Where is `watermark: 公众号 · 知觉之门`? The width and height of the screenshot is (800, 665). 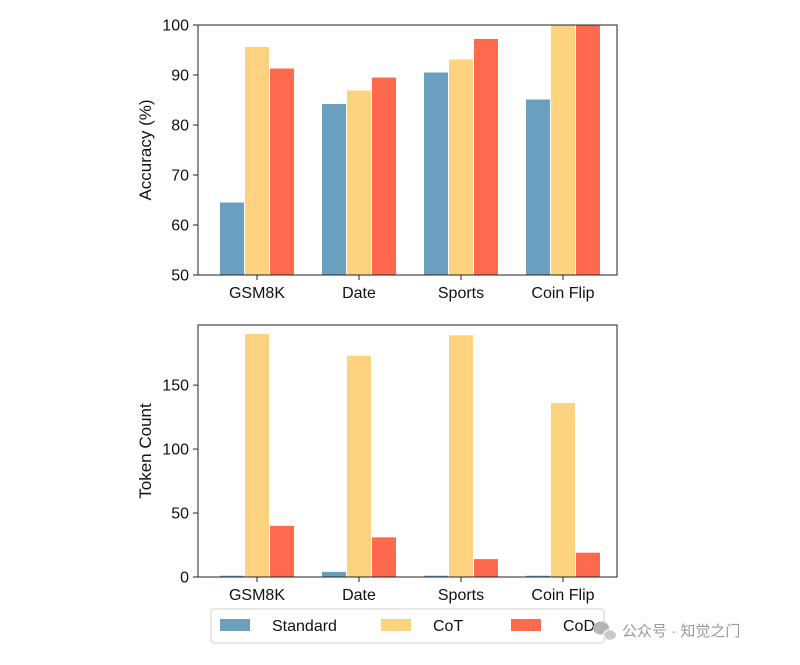
watermark: 公众号 · 知觉之门 is located at coordinates (666, 631).